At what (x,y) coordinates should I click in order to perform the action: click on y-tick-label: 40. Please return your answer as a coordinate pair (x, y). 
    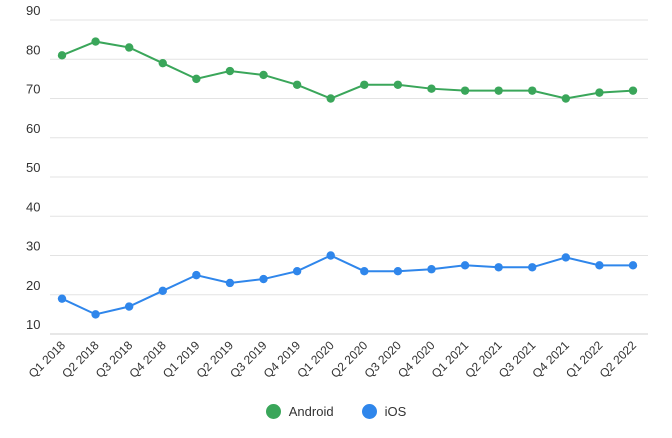
    Looking at the image, I should click on (33, 206).